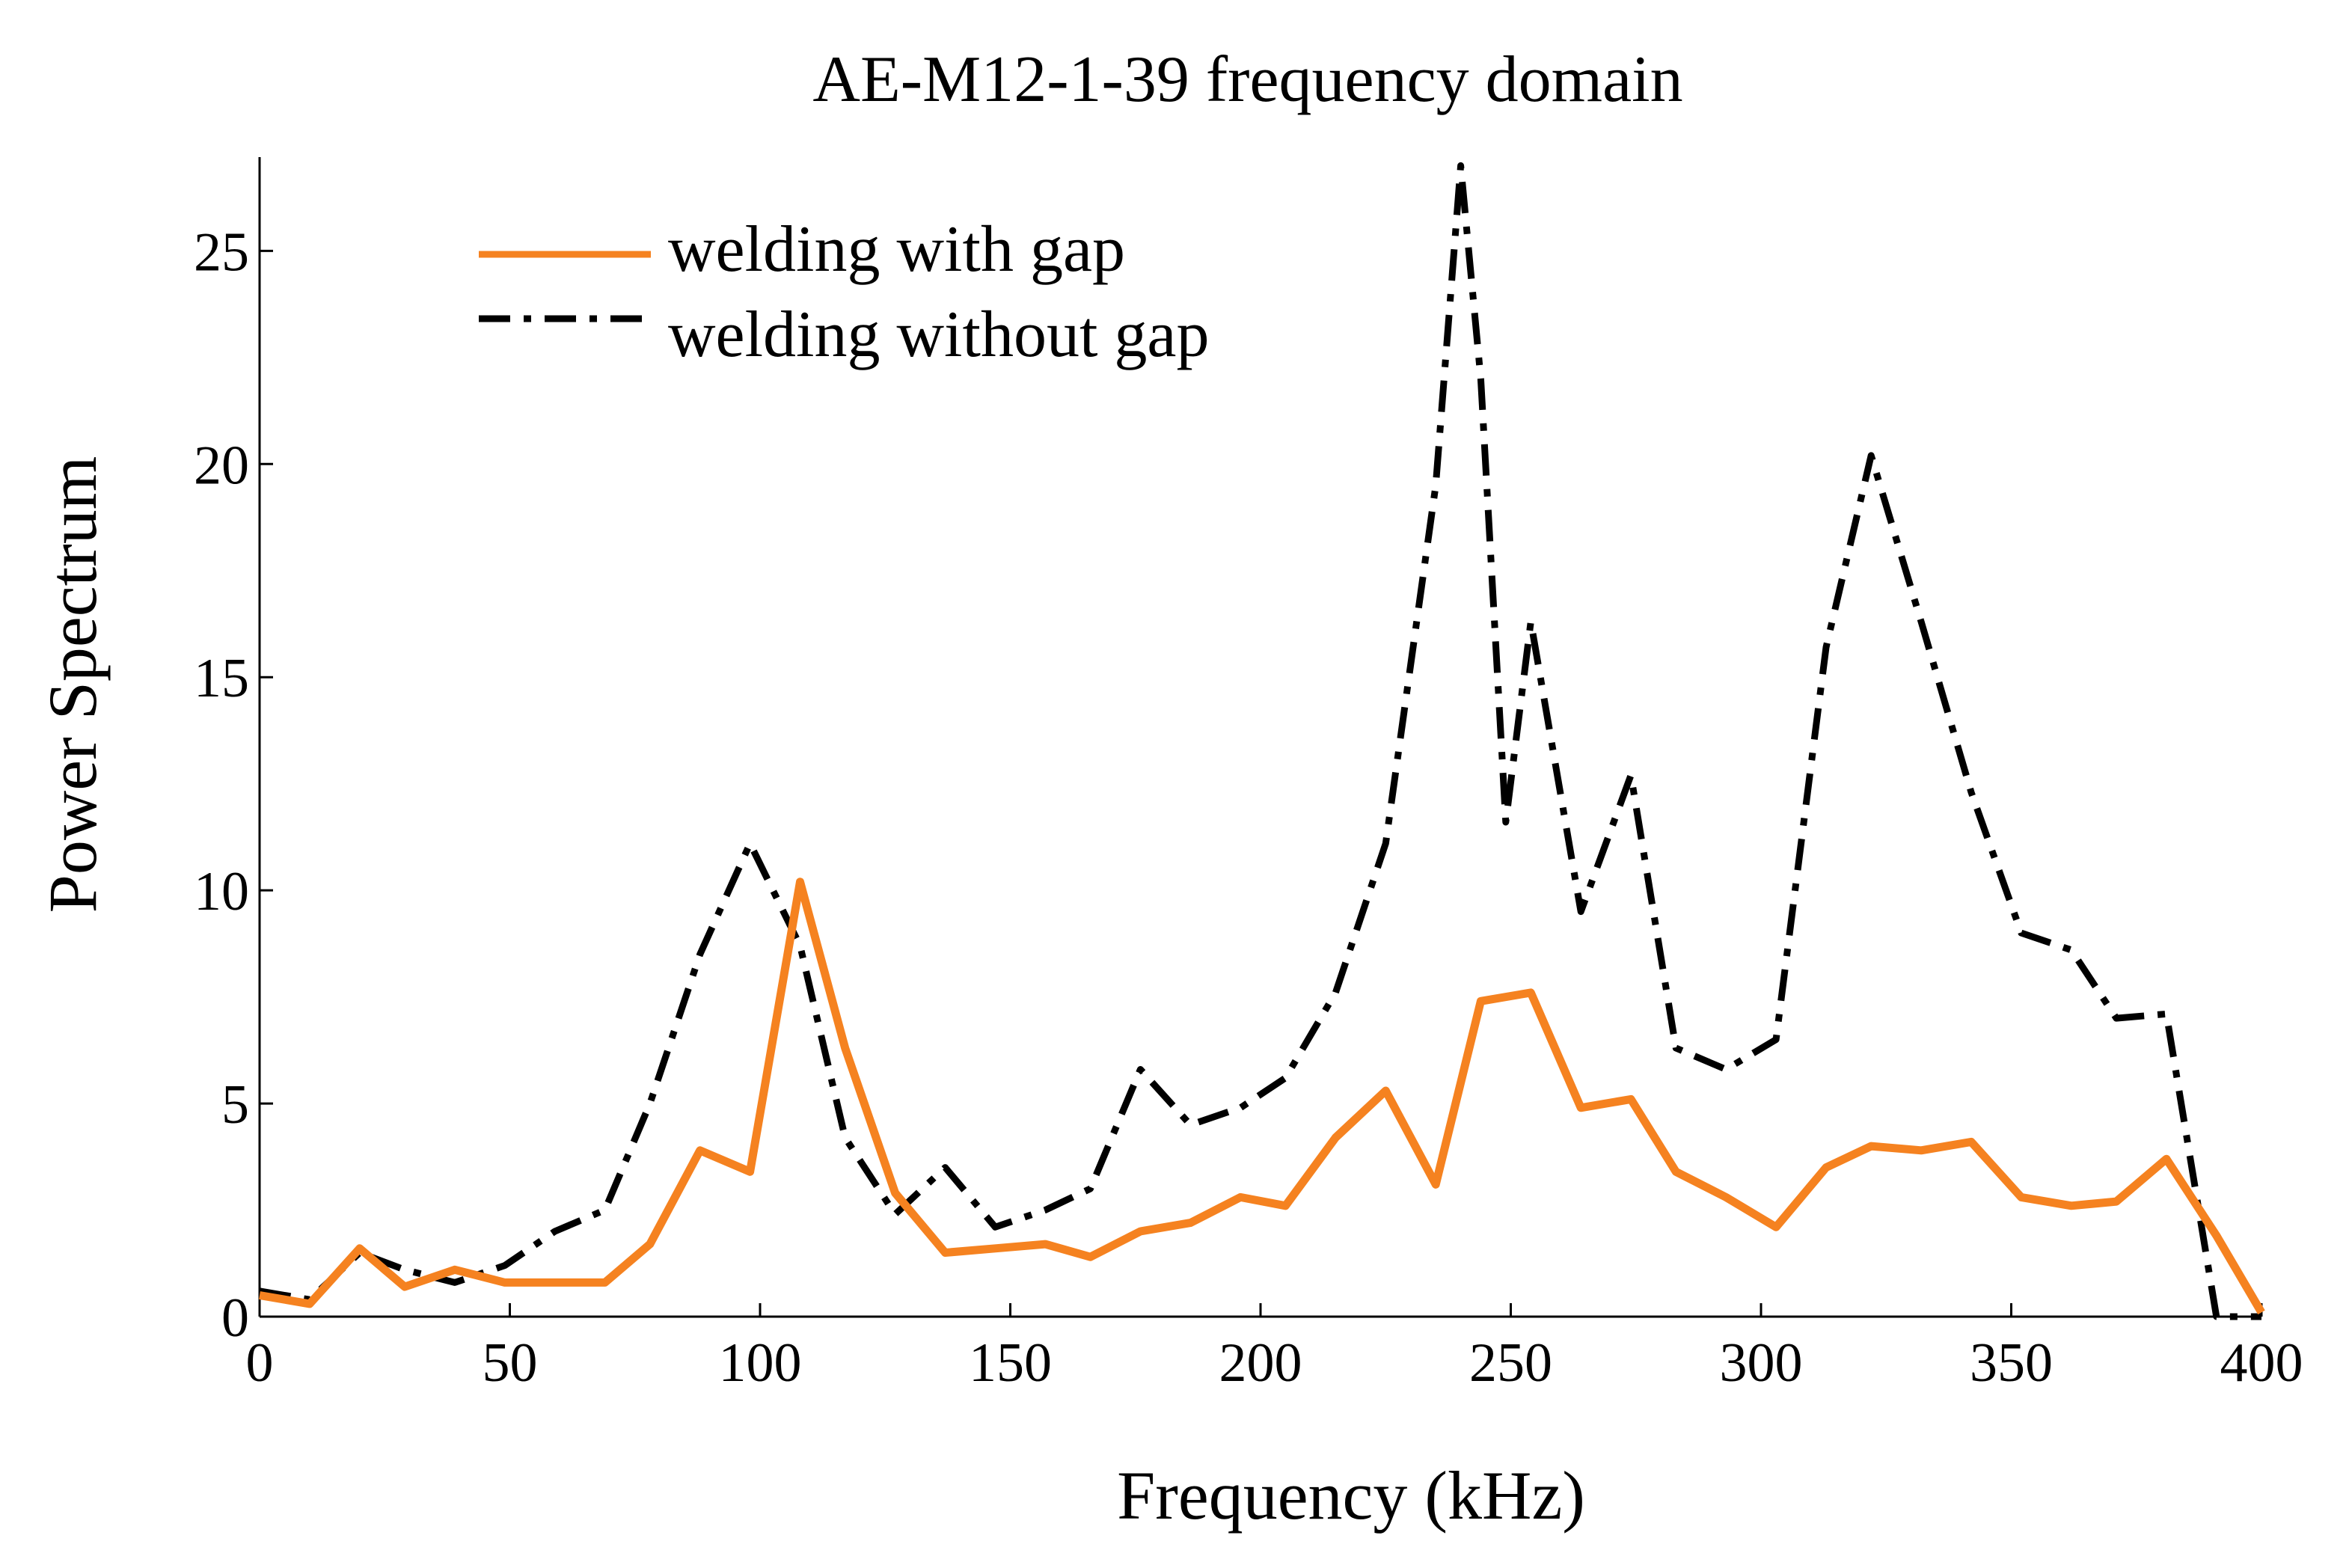  What do you see at coordinates (1260, 1363) in the screenshot?
I see `x-tick-label: 200` at bounding box center [1260, 1363].